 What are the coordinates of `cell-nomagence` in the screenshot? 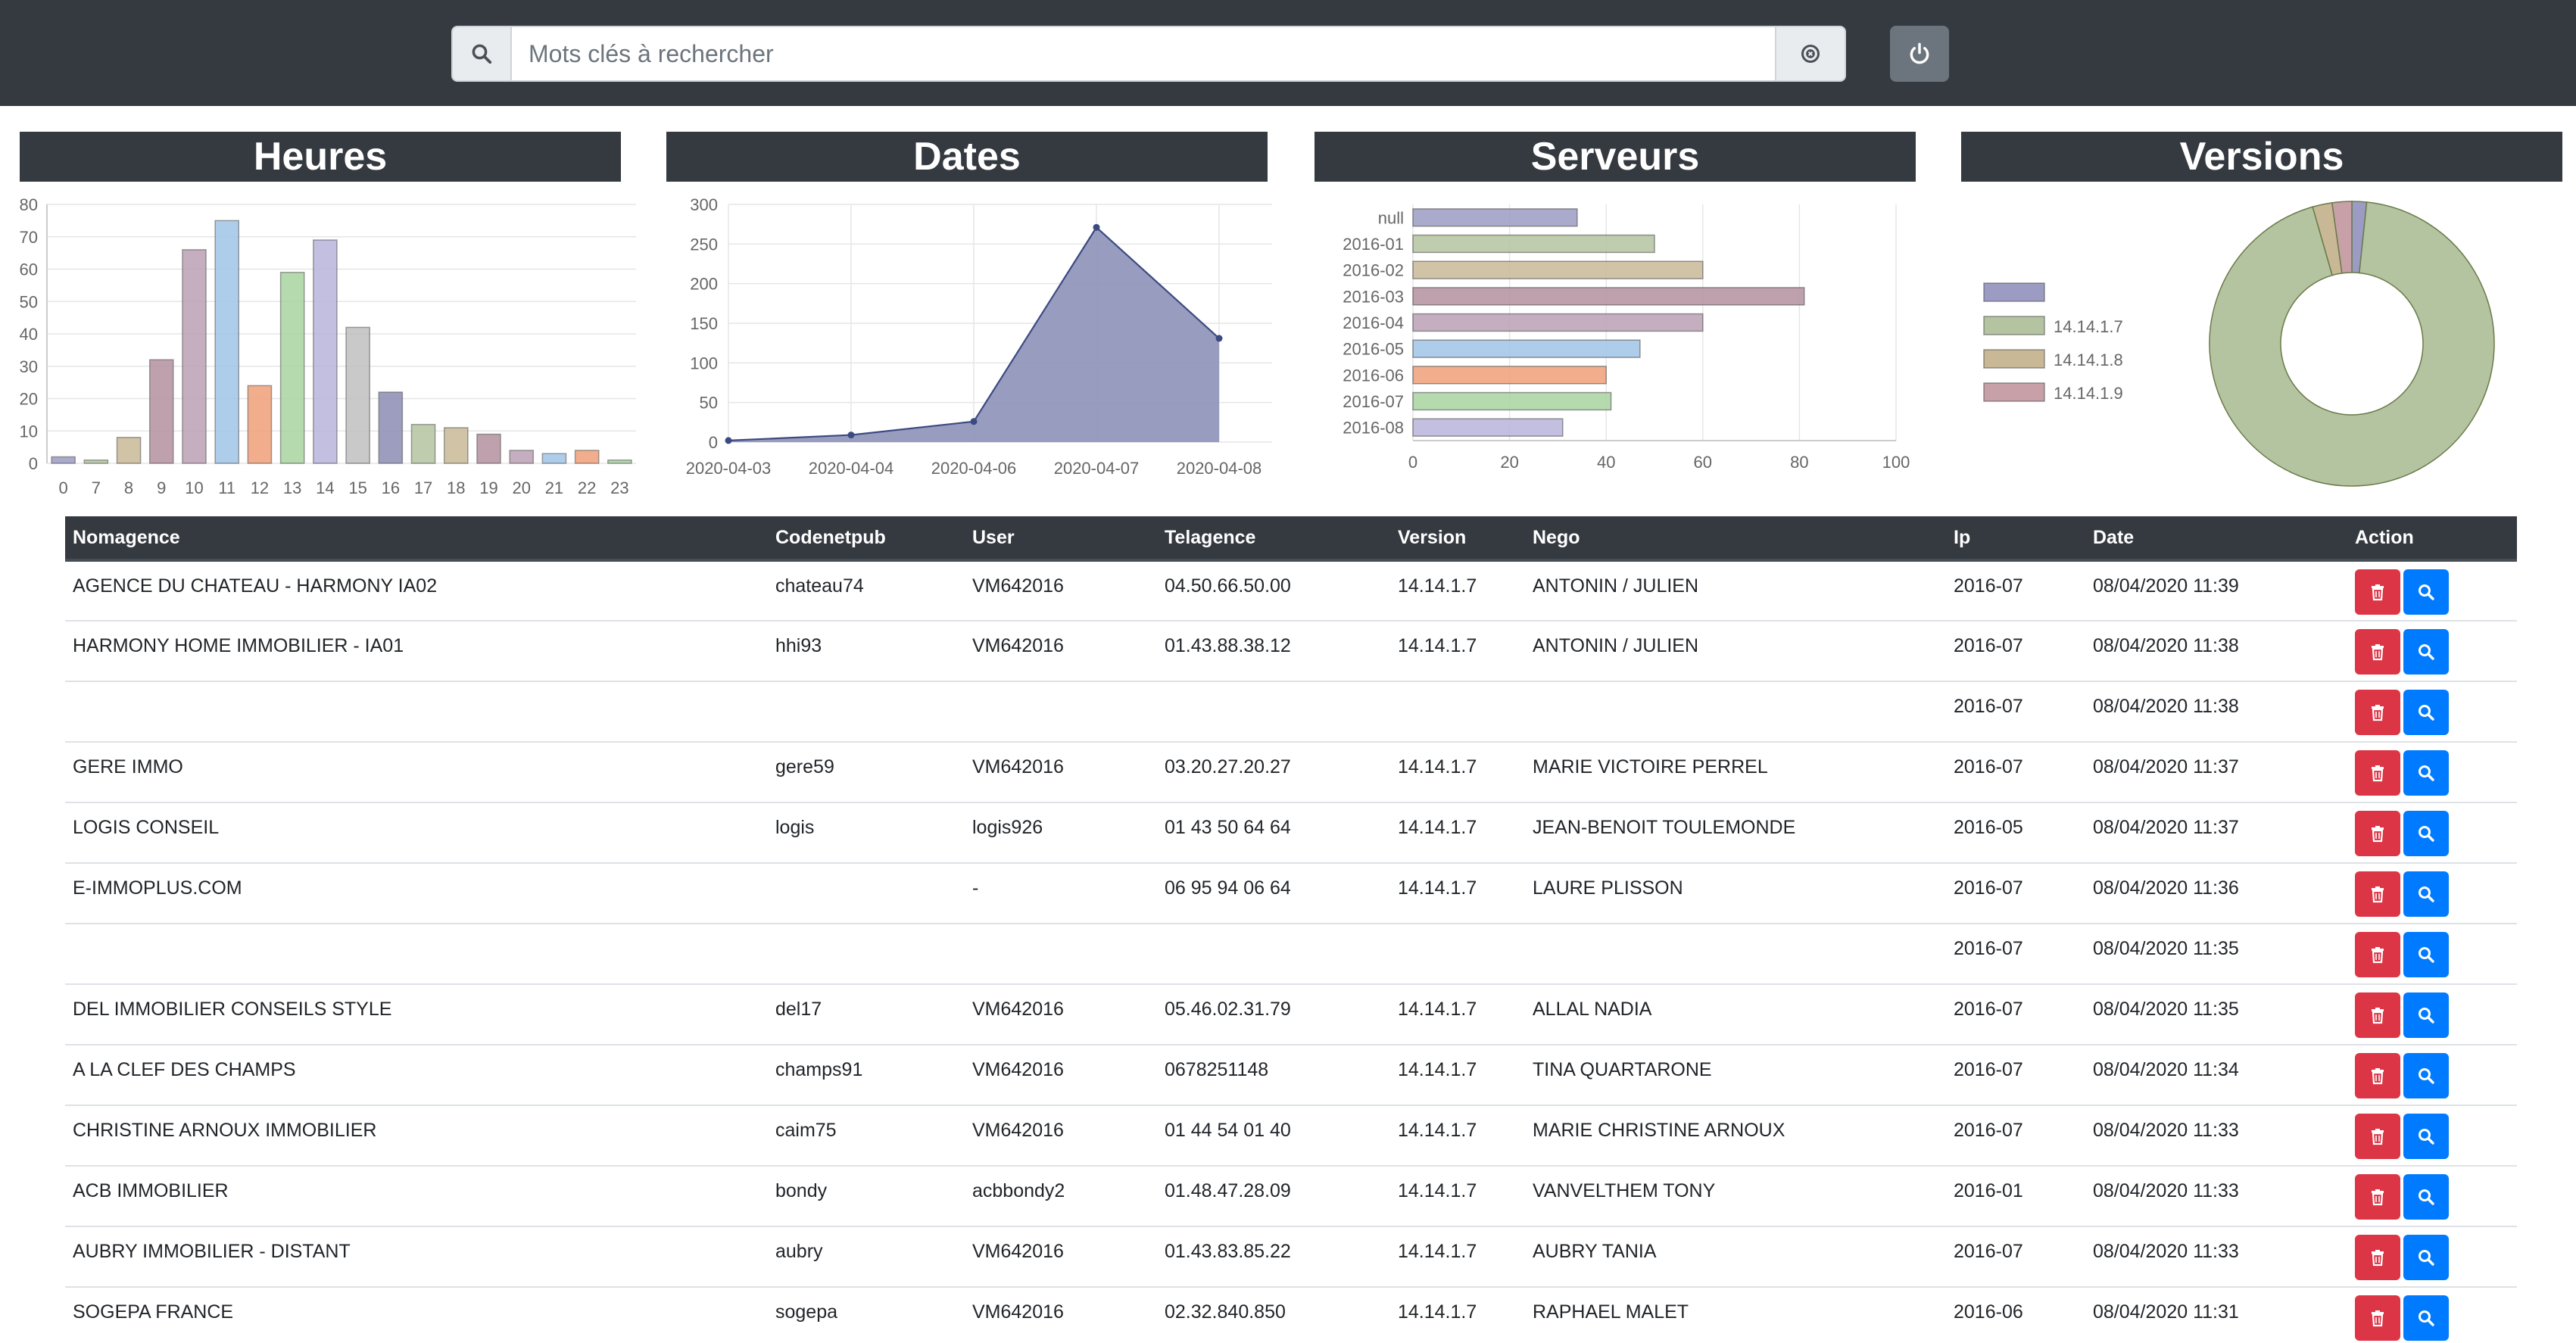 It's located at (416, 953).